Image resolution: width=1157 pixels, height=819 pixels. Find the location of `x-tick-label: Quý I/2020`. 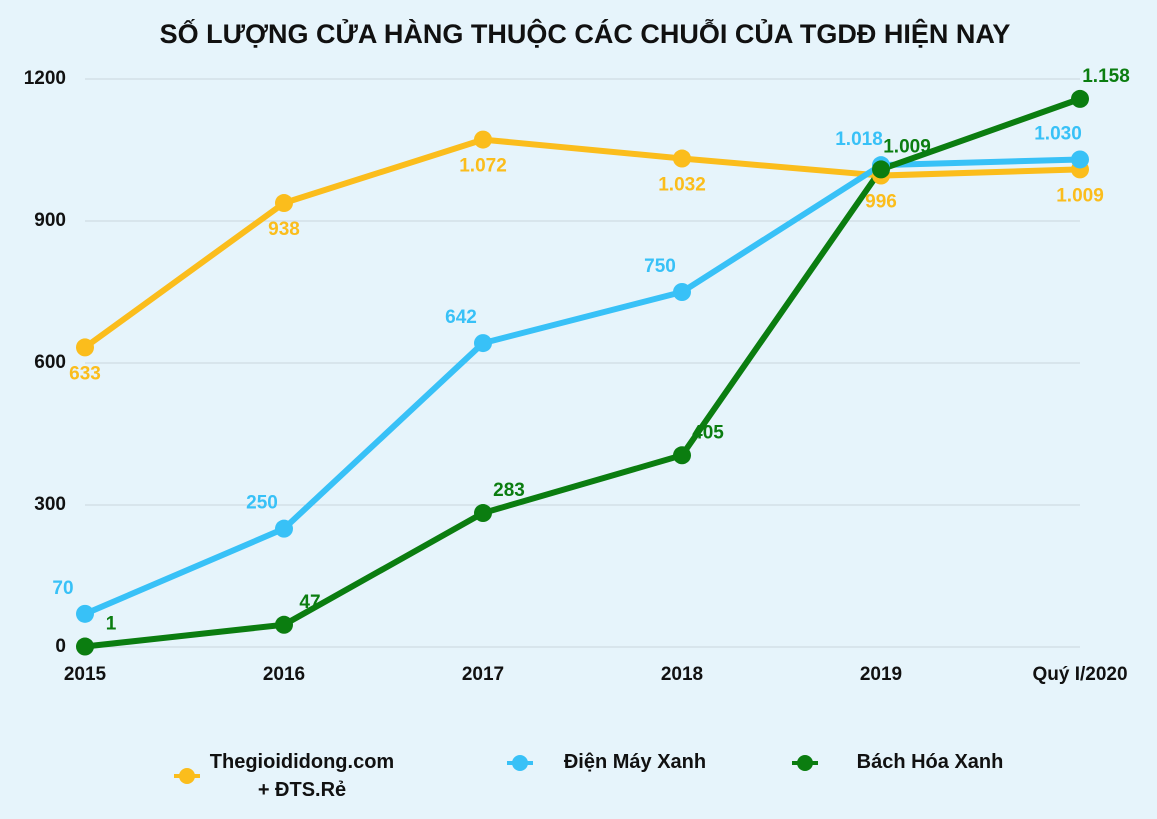

x-tick-label: Quý I/2020 is located at coordinates (1079, 674).